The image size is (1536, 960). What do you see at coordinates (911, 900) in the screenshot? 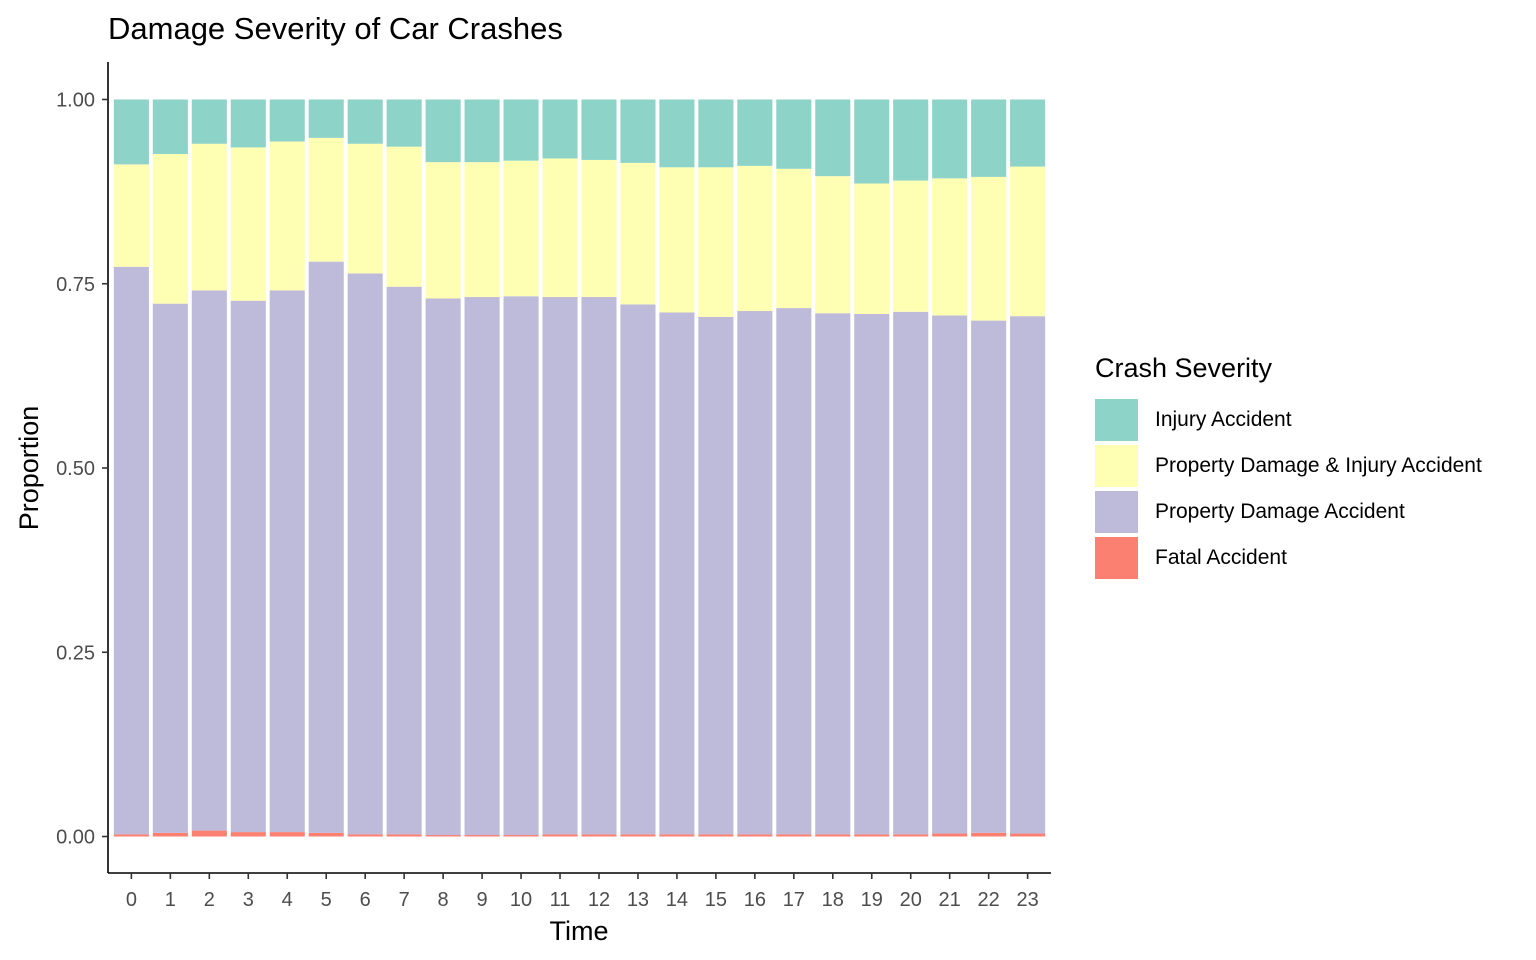
I see `x-tick-label: 20` at bounding box center [911, 900].